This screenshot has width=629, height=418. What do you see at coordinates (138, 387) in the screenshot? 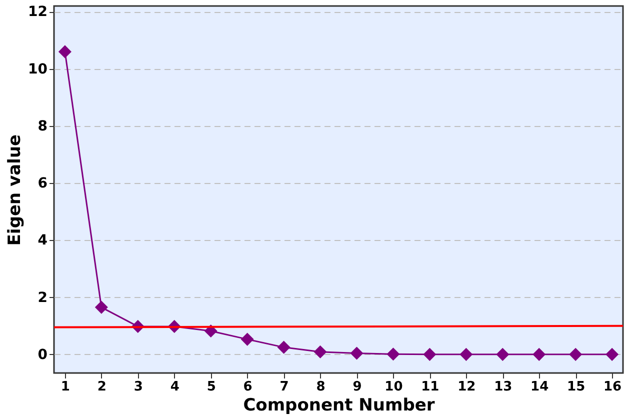
I see `x-tick-label: 3` at bounding box center [138, 387].